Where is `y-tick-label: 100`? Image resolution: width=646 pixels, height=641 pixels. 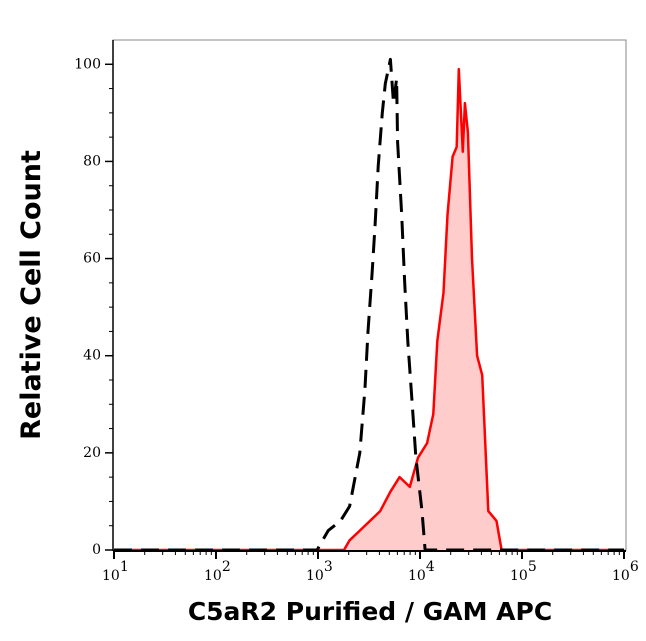 y-tick-label: 100 is located at coordinates (87, 64).